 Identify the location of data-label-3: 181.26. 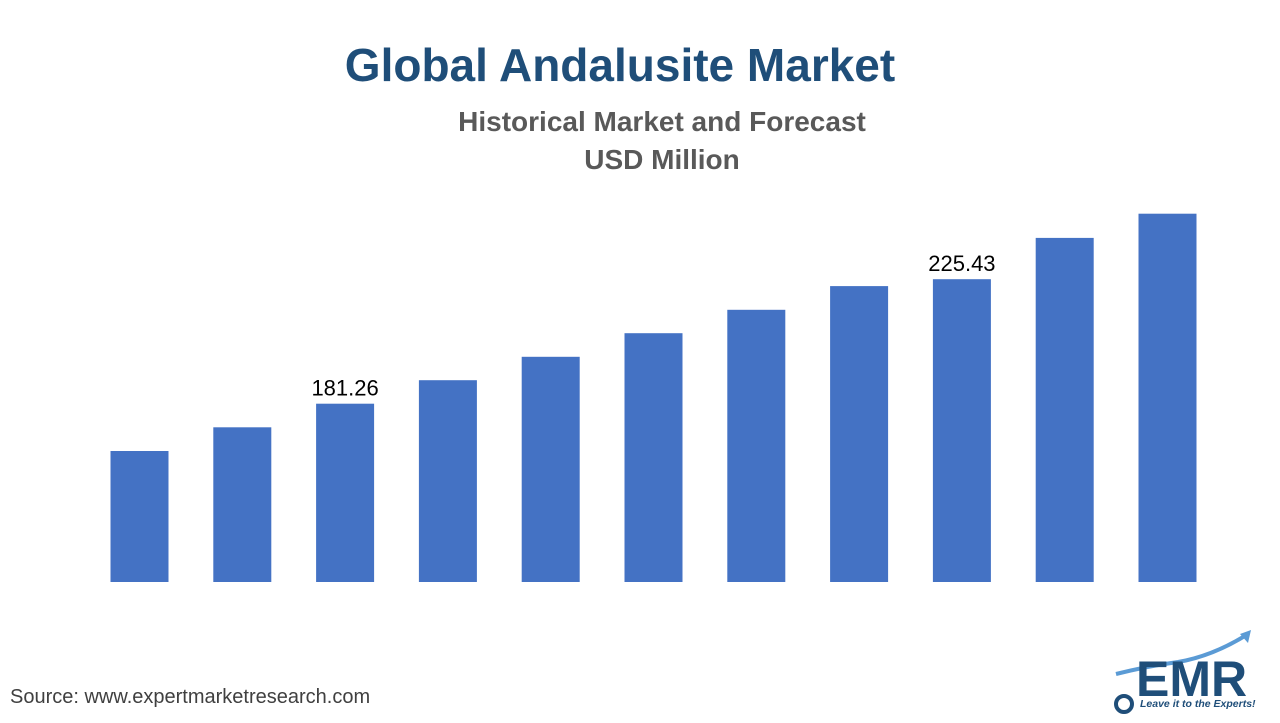
(344, 388).